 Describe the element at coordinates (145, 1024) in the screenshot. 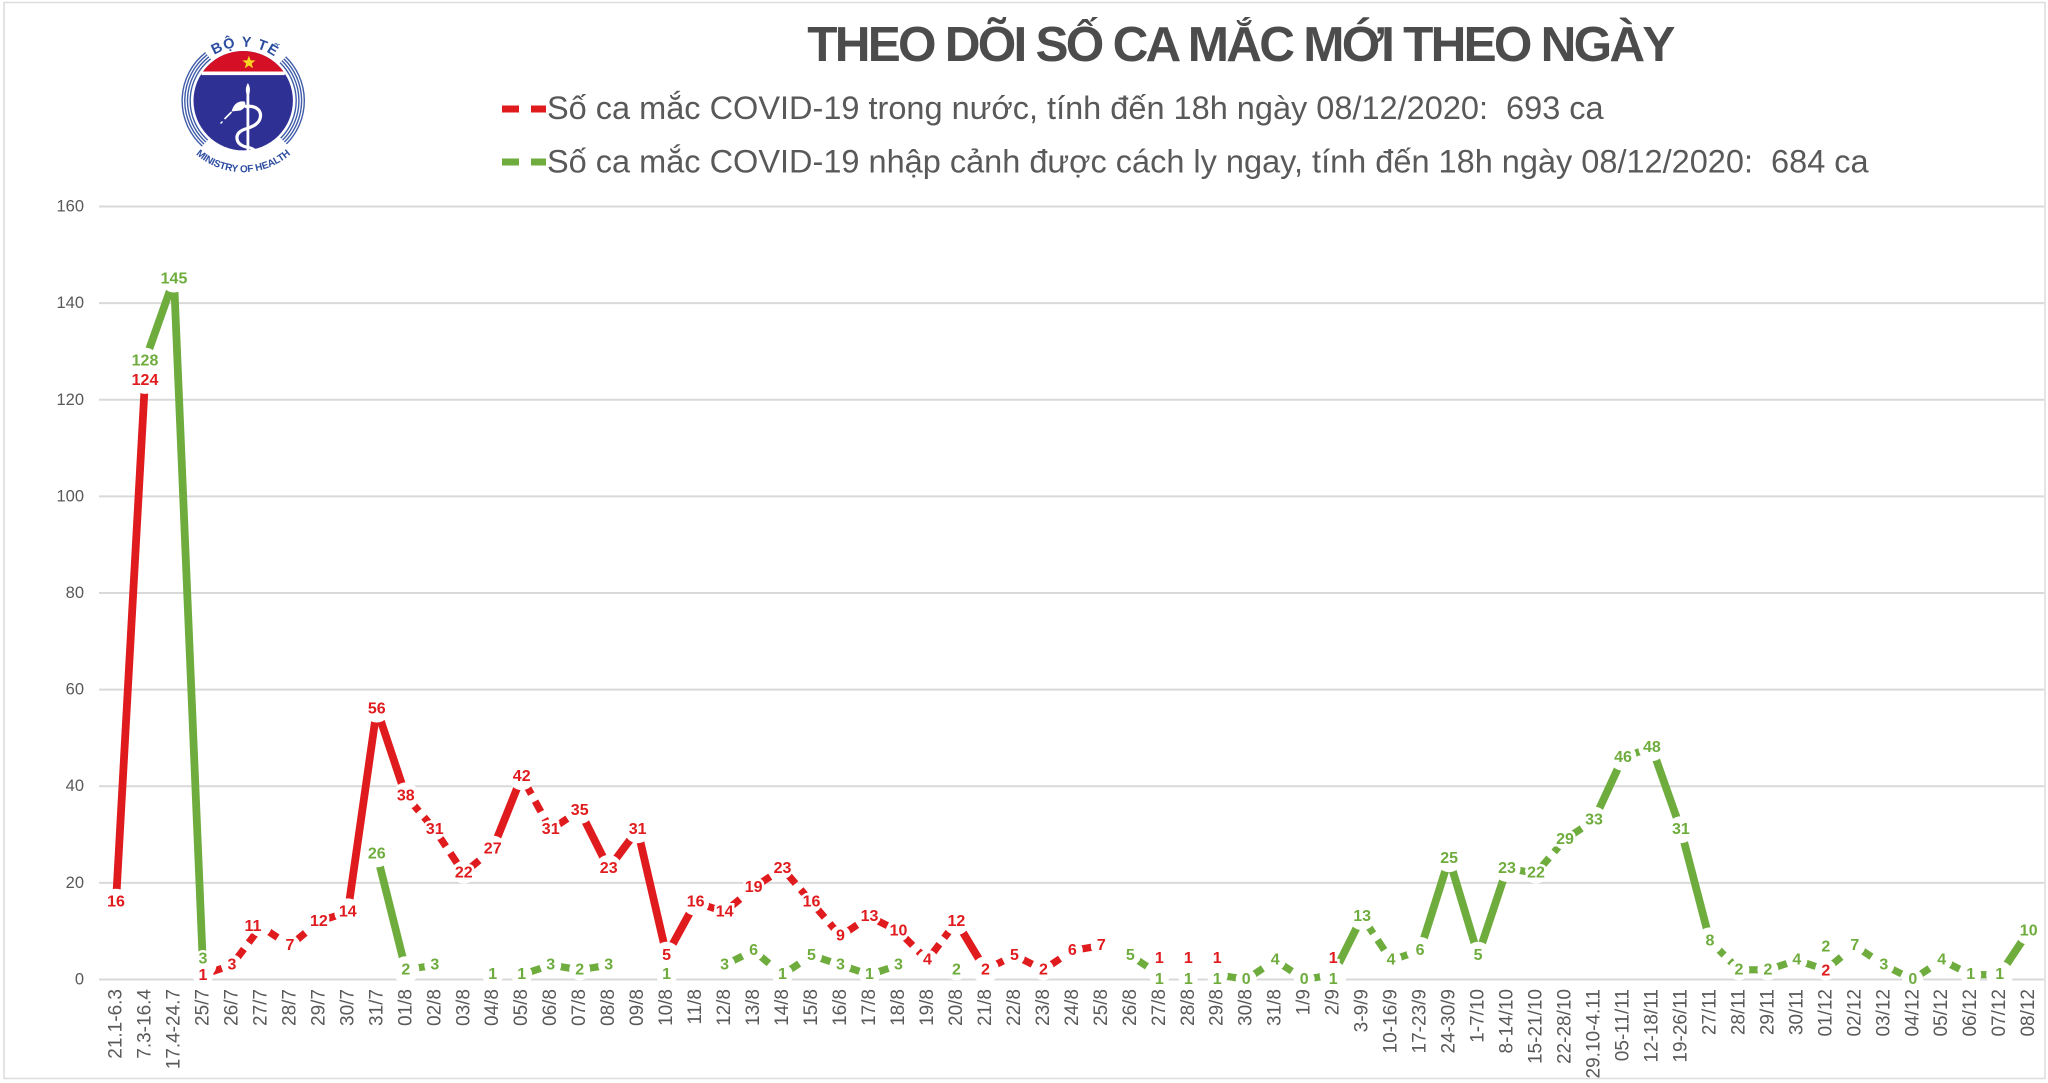

I see `svg-text: 7.3-16.4` at that location.